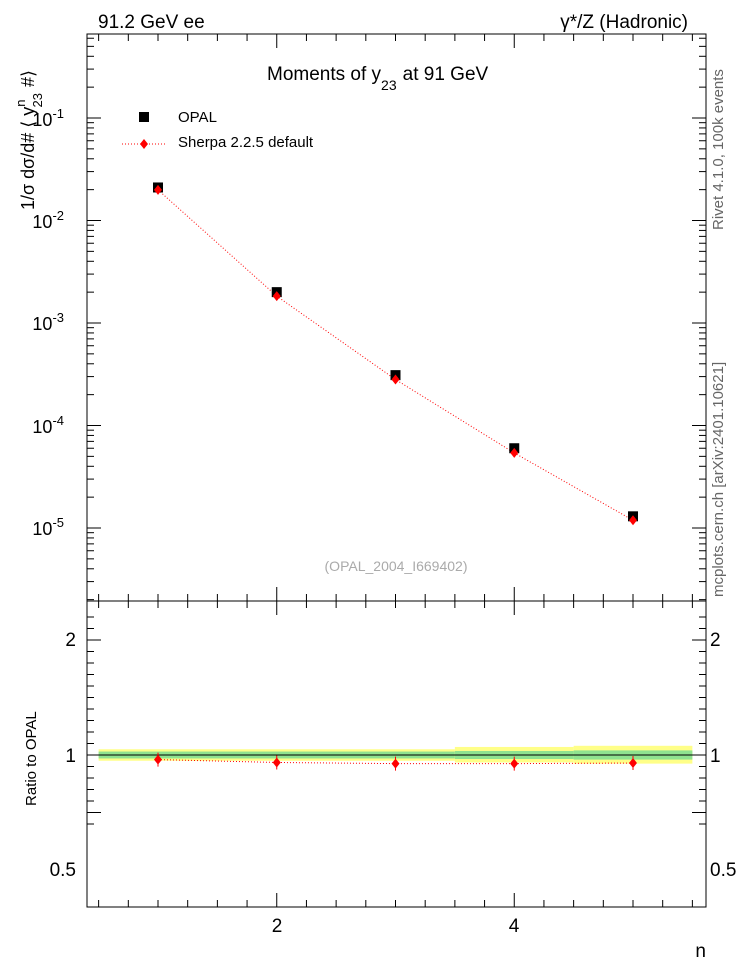  Describe the element at coordinates (70, 756) in the screenshot. I see `ratio-y-tick-1-left: 1` at that location.